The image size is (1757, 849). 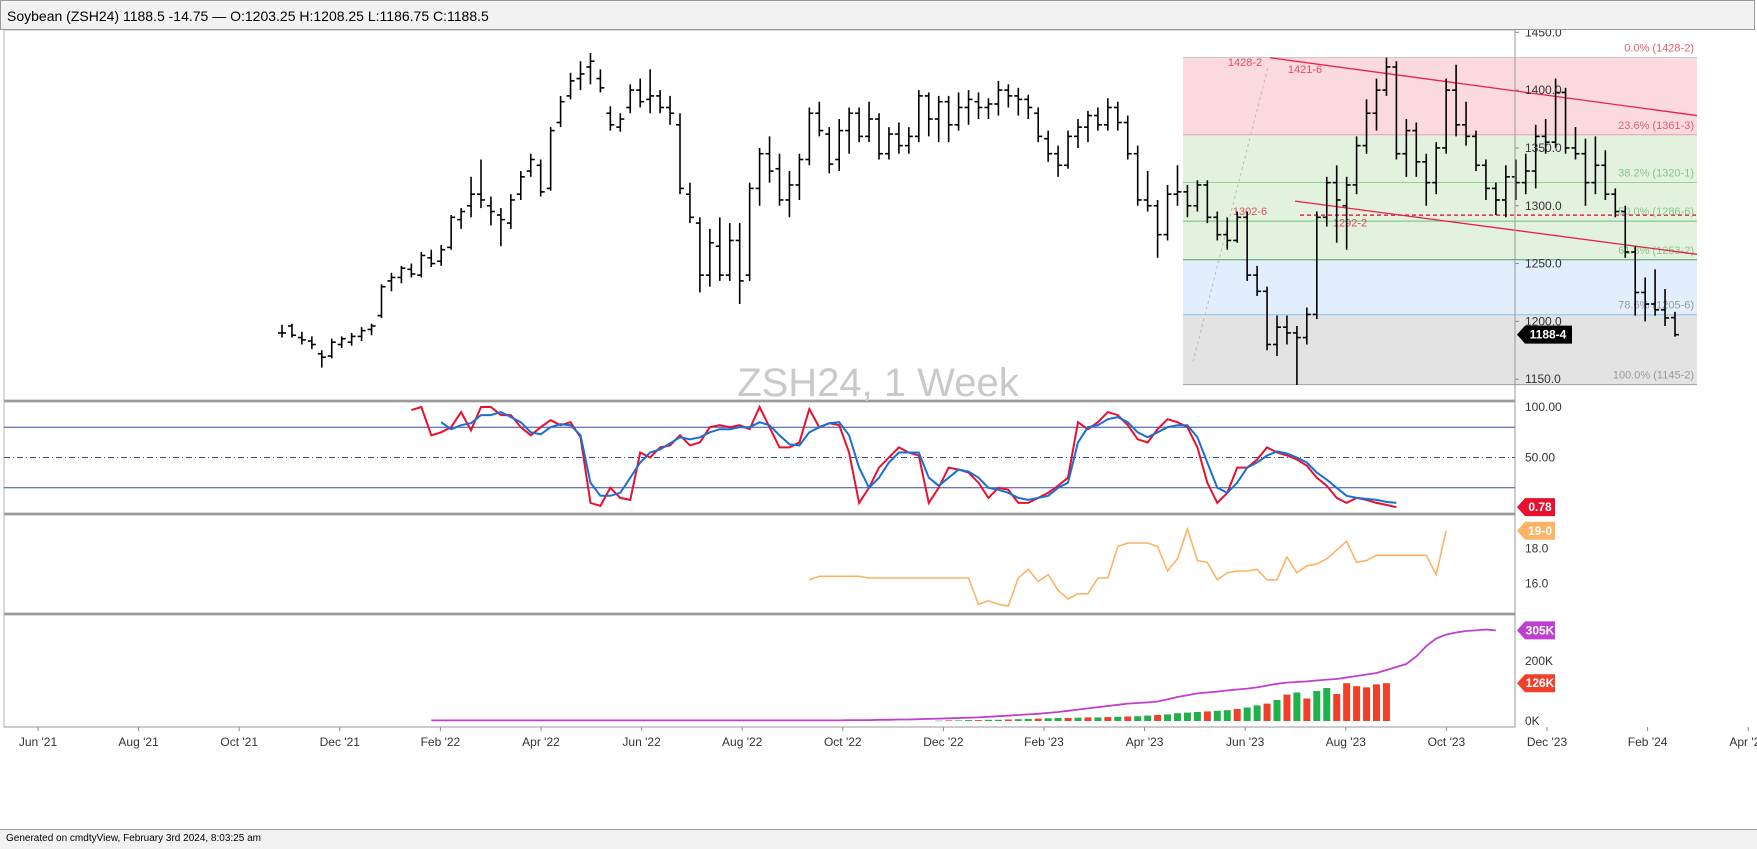 I want to click on fib-level-label: 23.6% (1361-3), so click(x=1656, y=126).